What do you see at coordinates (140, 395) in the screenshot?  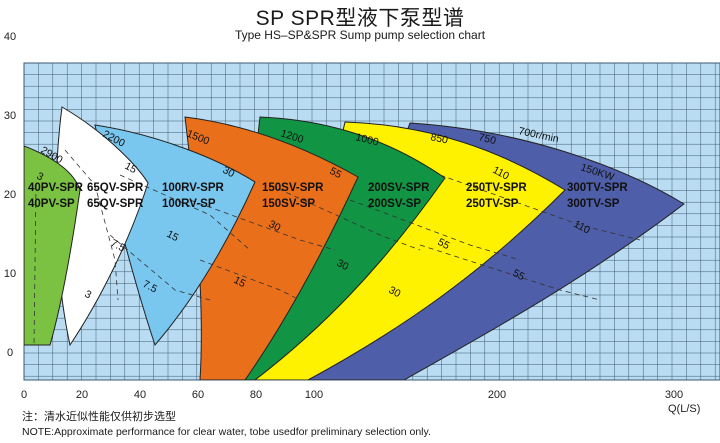 I see `x-tick-label: 40` at bounding box center [140, 395].